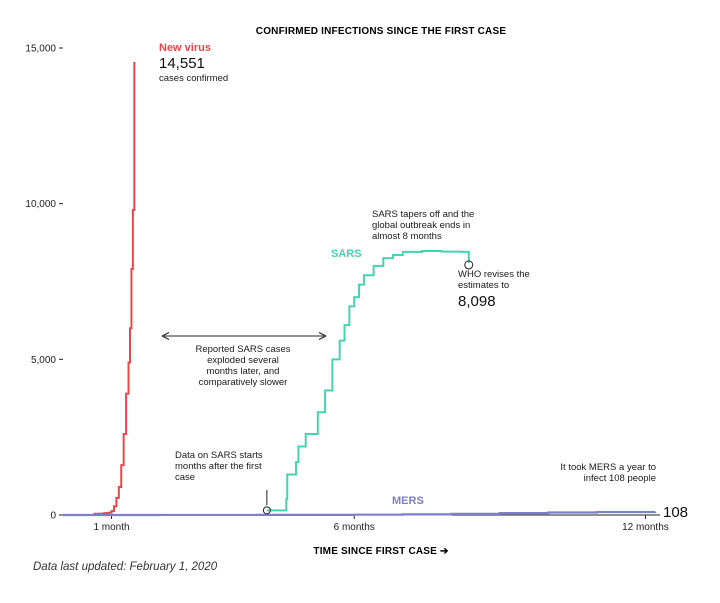  What do you see at coordinates (494, 280) in the screenshot?
I see `who-revises-note: WHO revises the estimates to` at bounding box center [494, 280].